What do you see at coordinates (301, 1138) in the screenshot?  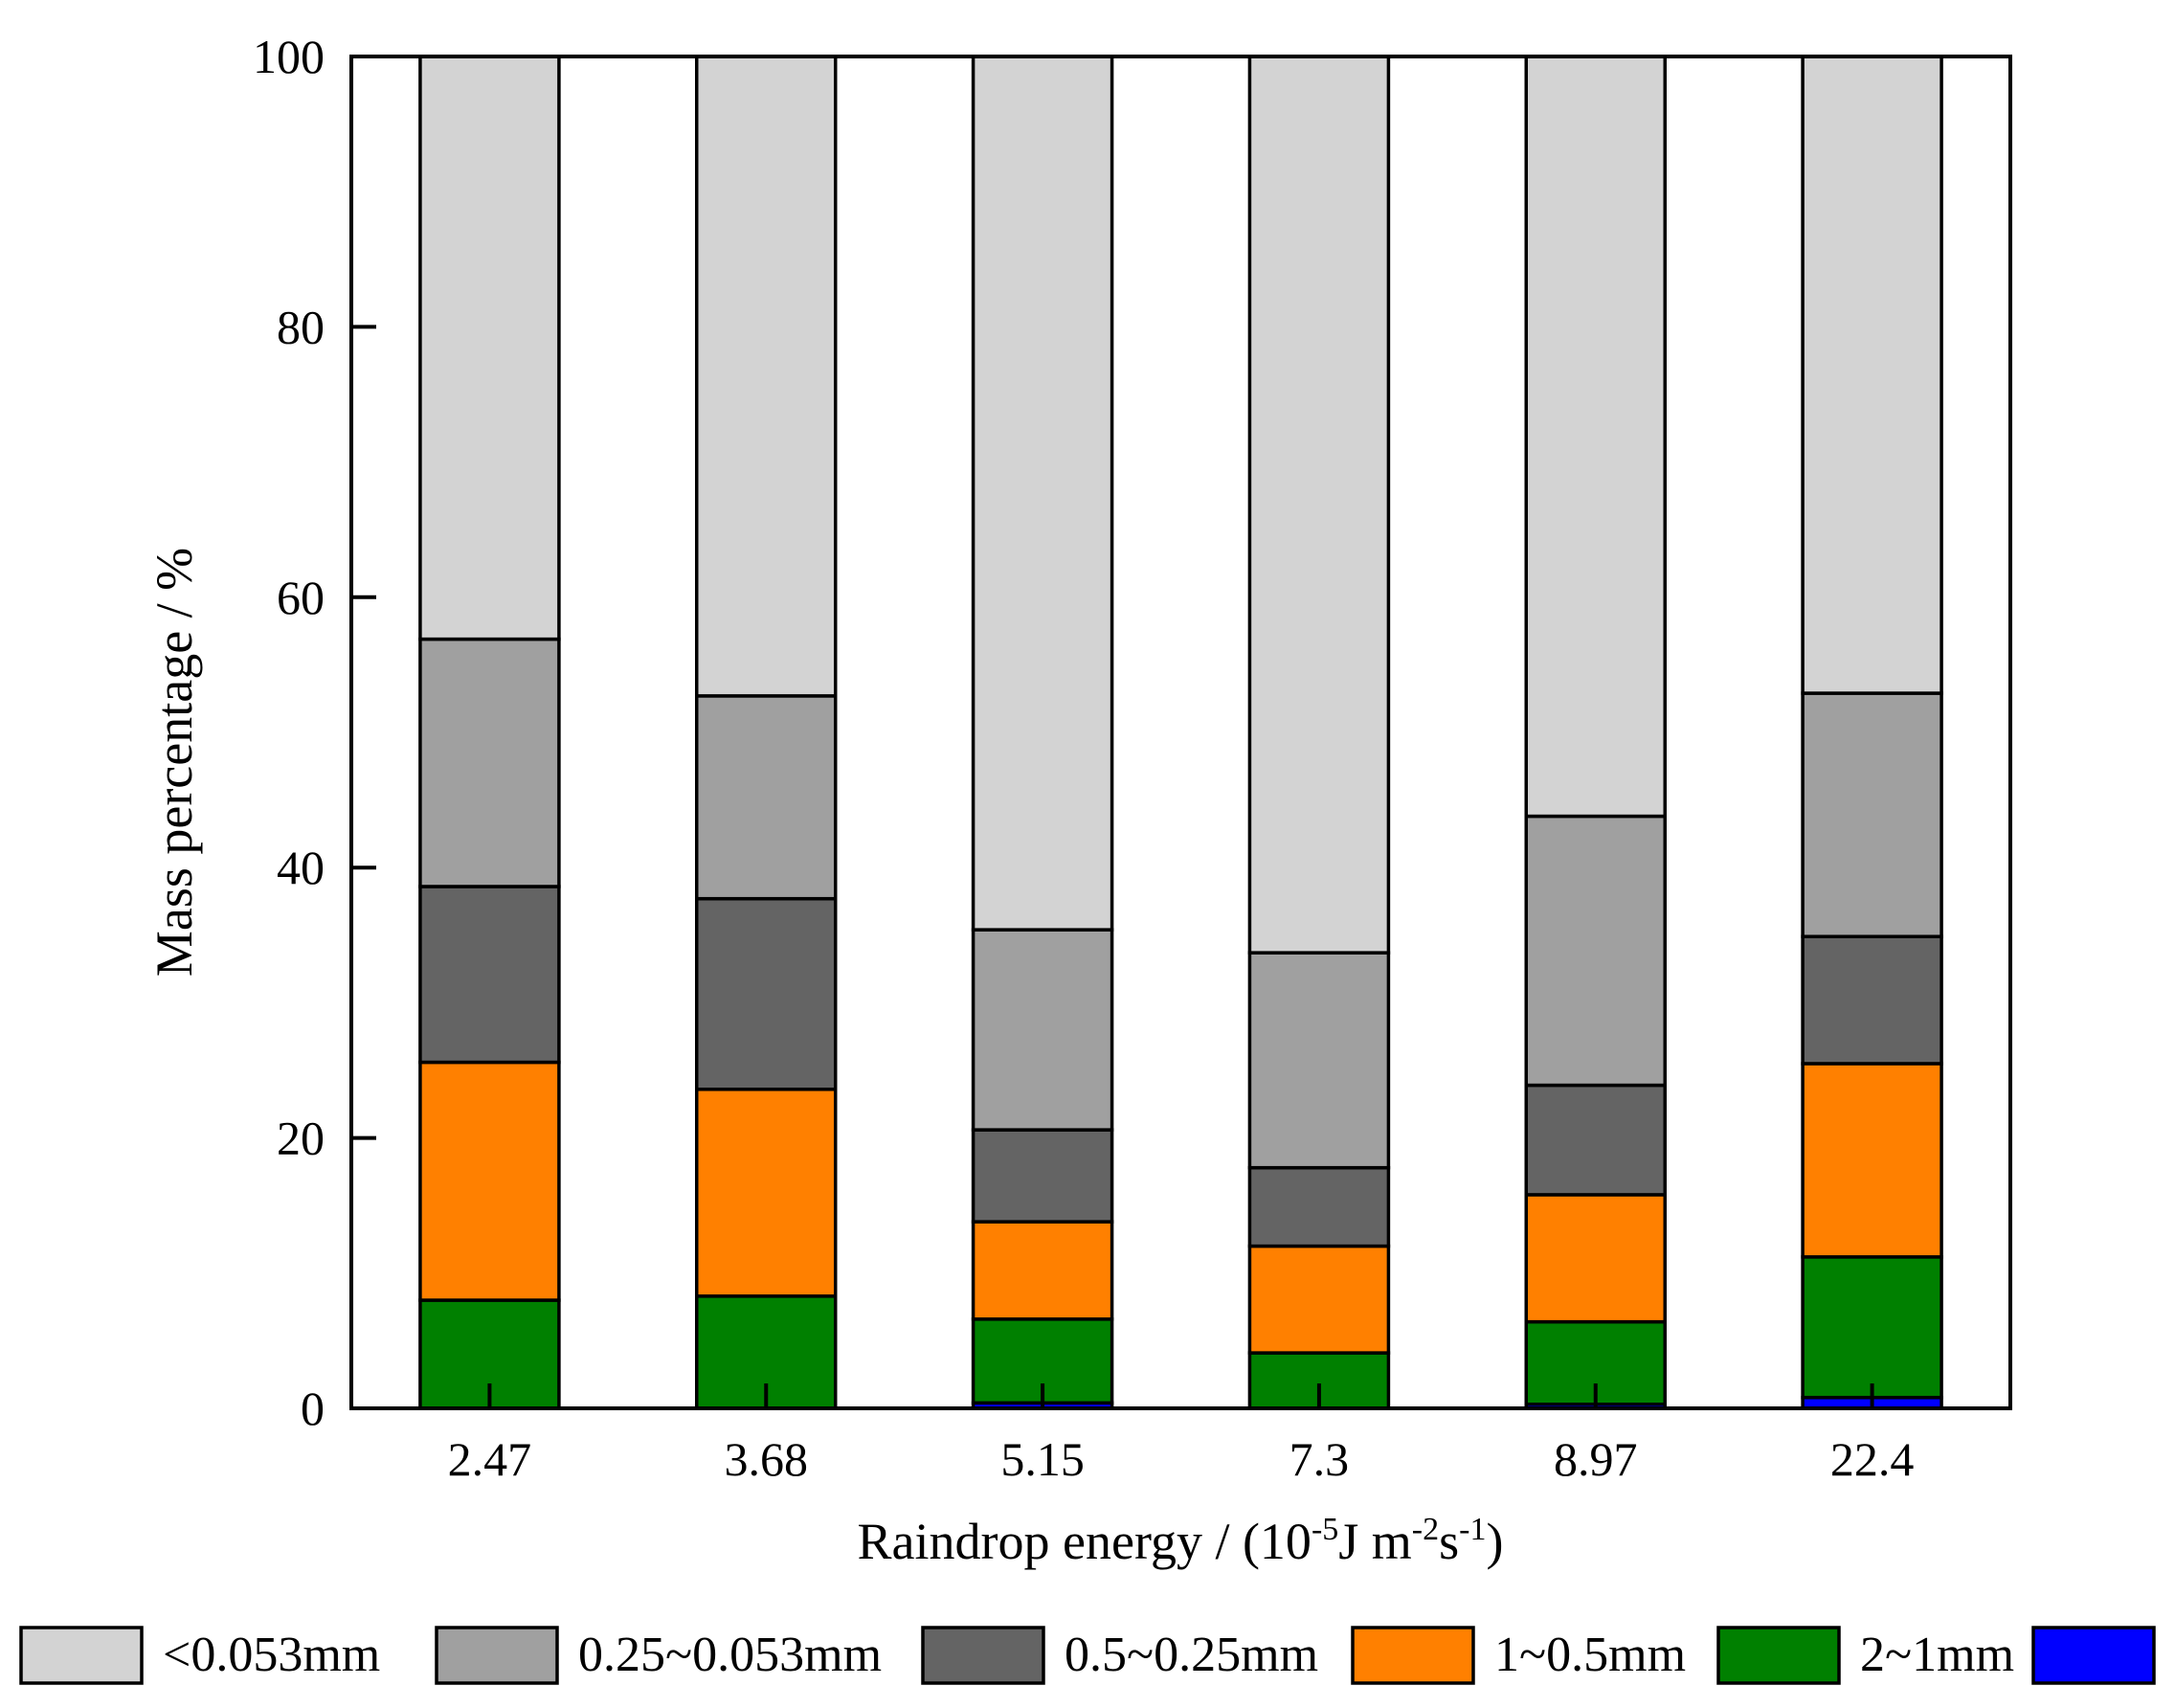 I see `y-tick-label: 20` at bounding box center [301, 1138].